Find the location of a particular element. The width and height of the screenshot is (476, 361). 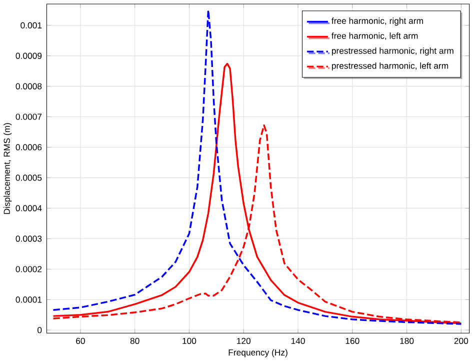

x-tick-label: 120 is located at coordinates (244, 341).